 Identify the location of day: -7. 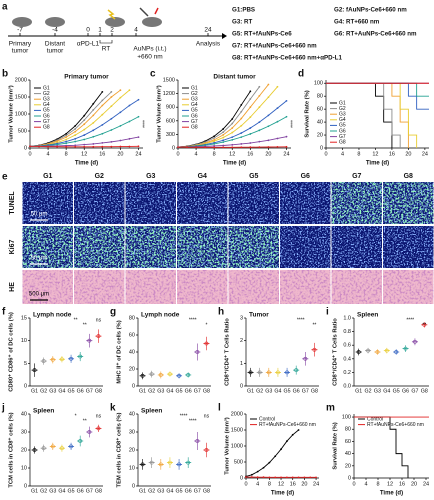
(20, 30).